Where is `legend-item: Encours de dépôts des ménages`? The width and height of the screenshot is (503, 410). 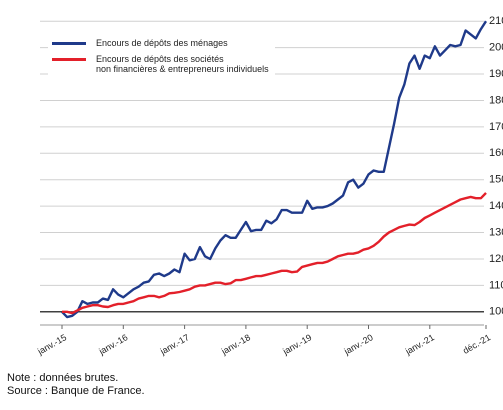
legend-item: Encours de dépôts des ménages is located at coordinates (160, 43).